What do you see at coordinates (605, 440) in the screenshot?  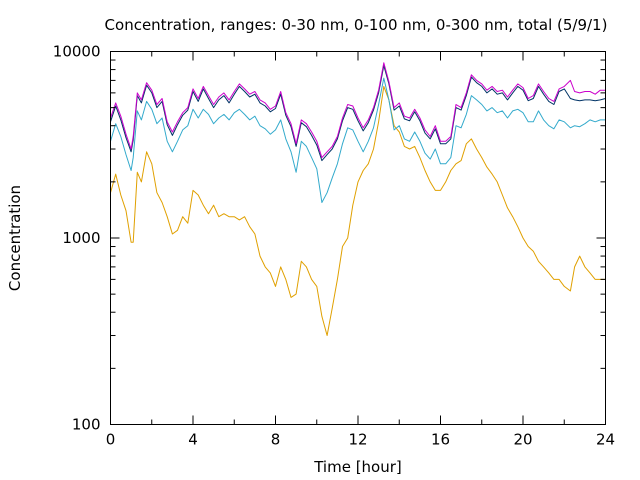 I see `x-tick-label: 24` at bounding box center [605, 440].